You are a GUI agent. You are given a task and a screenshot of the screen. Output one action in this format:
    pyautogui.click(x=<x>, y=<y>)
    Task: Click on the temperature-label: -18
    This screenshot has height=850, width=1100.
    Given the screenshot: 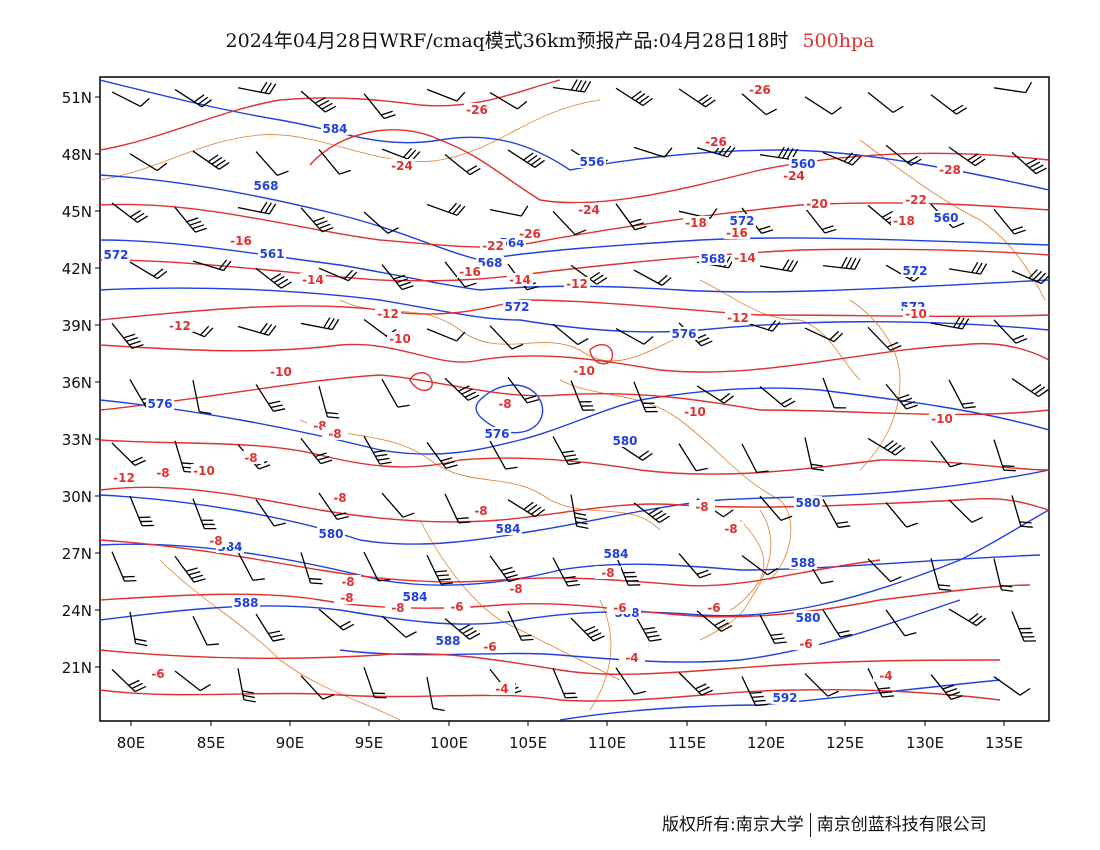 What is the action you would take?
    pyautogui.click(x=904, y=221)
    